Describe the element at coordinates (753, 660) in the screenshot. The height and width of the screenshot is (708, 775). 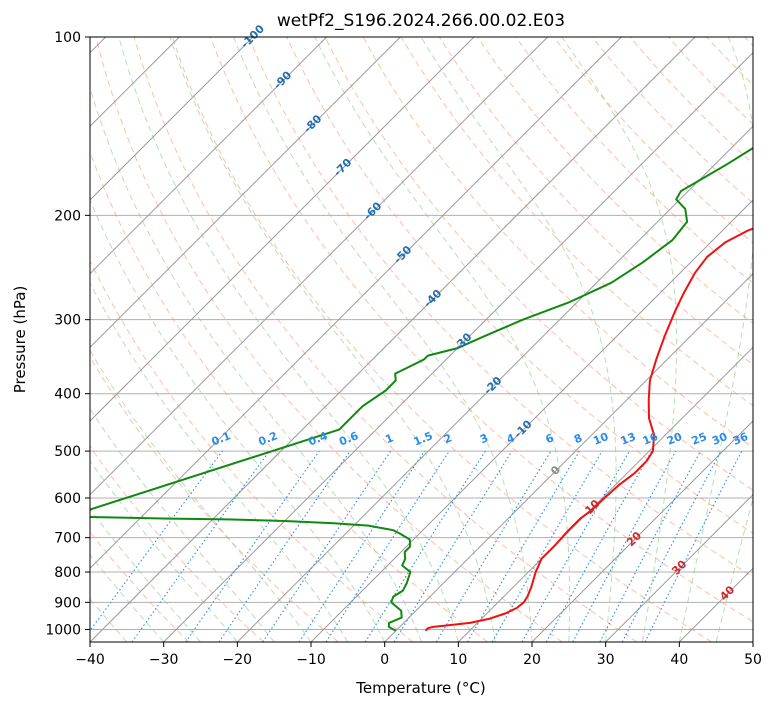
I see `x-tick-label: 50` at that location.